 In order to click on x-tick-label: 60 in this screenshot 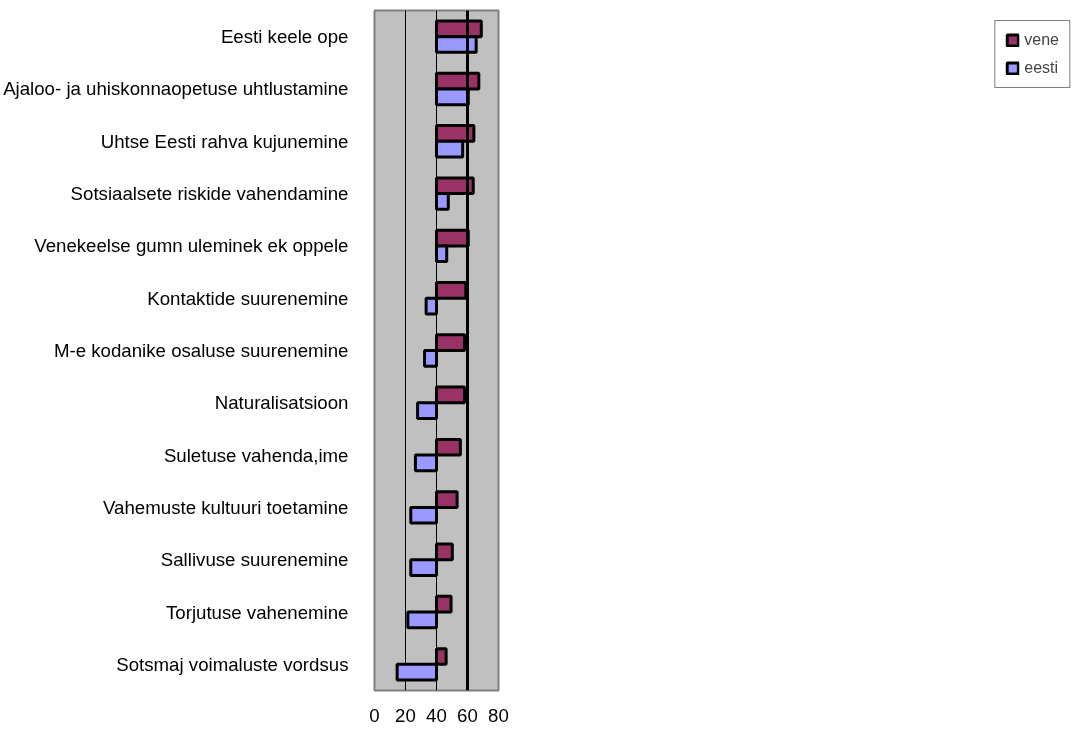, I will do `click(467, 715)`.